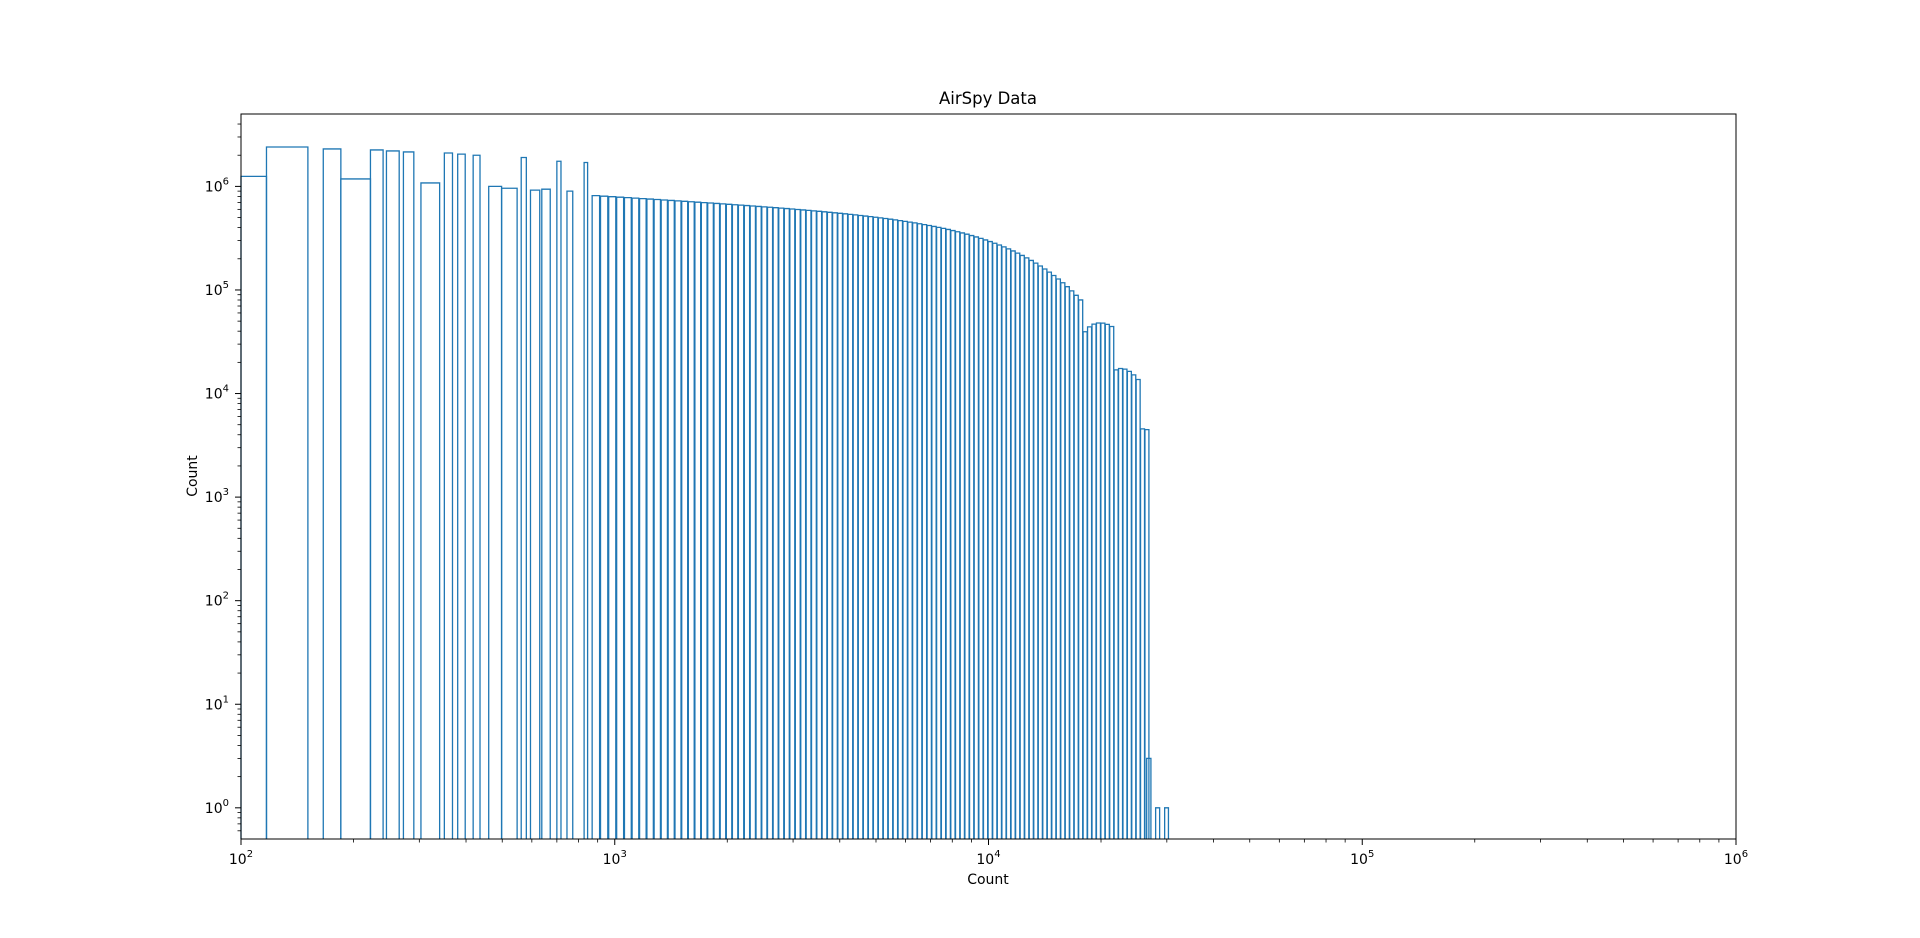  Describe the element at coordinates (217, 393) in the screenshot. I see `y-tick-label: 10⁴` at that location.